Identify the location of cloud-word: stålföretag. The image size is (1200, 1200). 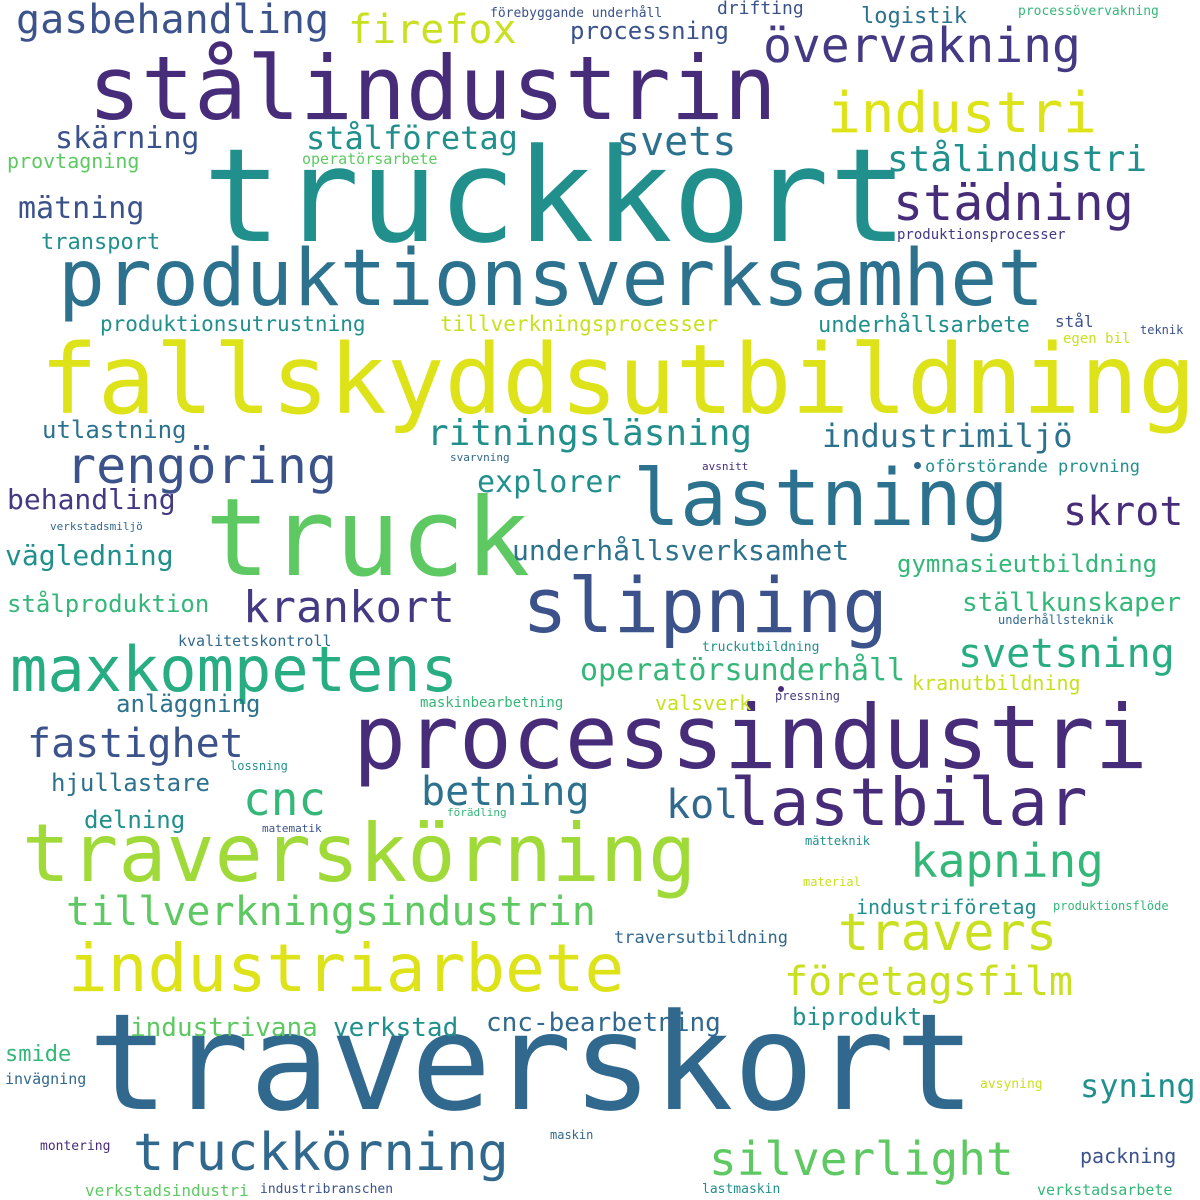
(412, 138).